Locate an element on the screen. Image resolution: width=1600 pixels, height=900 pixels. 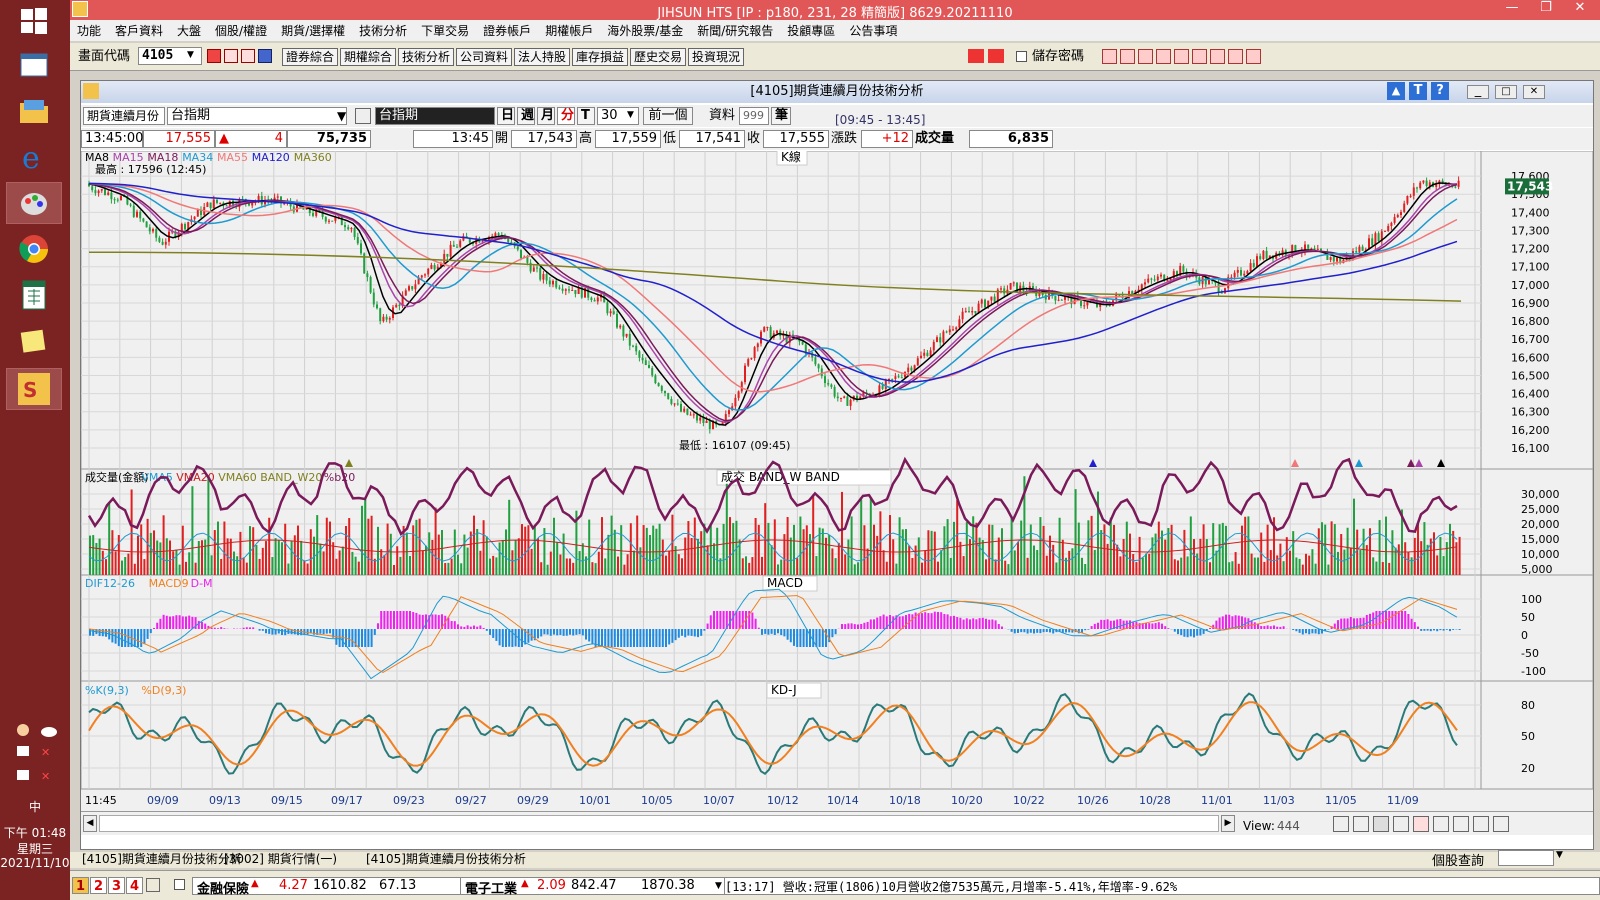
nav-right-icon is located at coordinates (996, 56).